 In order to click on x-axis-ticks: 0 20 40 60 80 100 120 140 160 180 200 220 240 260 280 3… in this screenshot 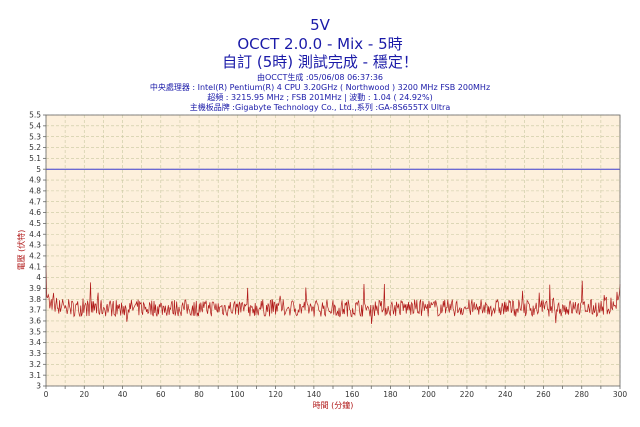, I will do `click(336, 392)`.